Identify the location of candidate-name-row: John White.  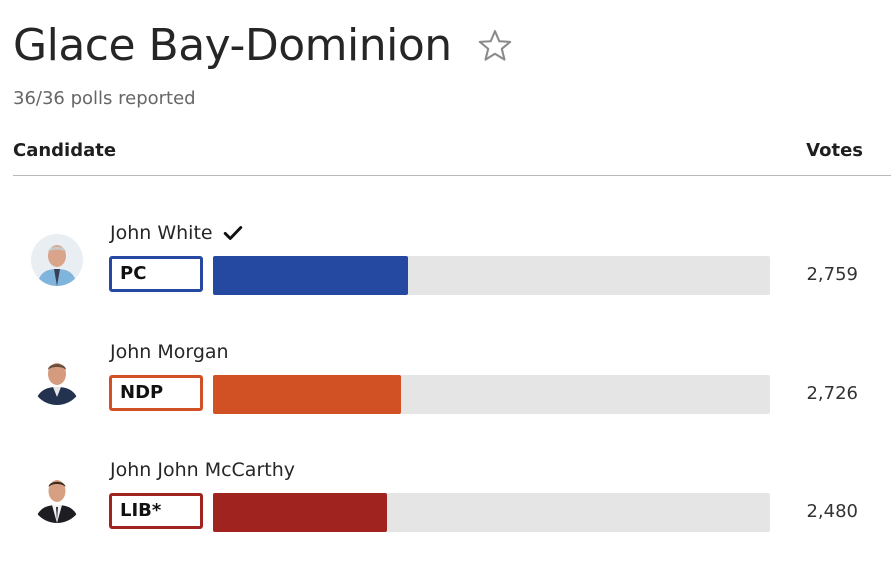
(177, 233).